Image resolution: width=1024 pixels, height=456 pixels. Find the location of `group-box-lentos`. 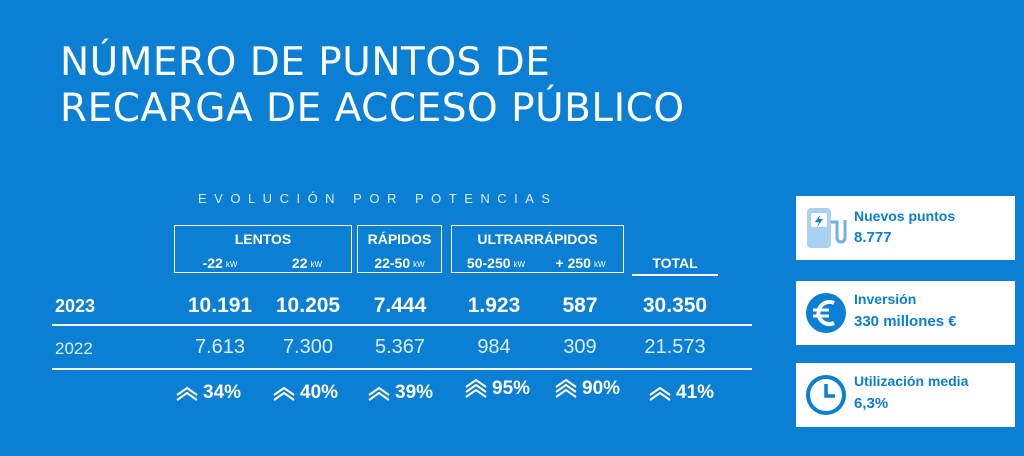

group-box-lentos is located at coordinates (263, 249).